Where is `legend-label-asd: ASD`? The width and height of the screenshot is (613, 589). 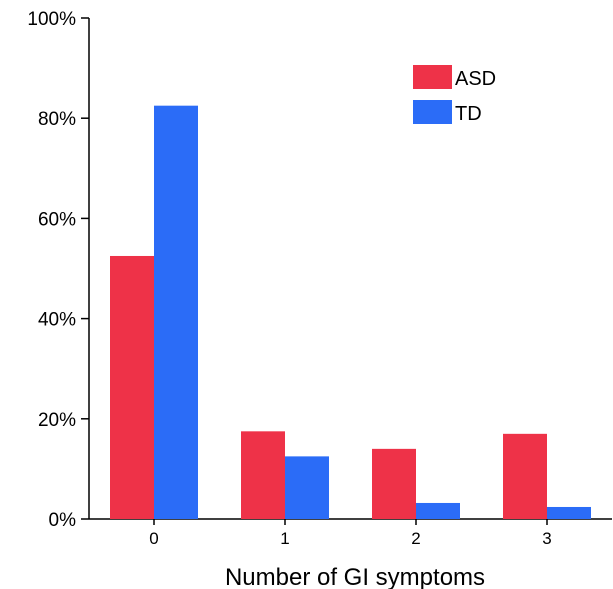 legend-label-asd: ASD is located at coordinates (475, 79).